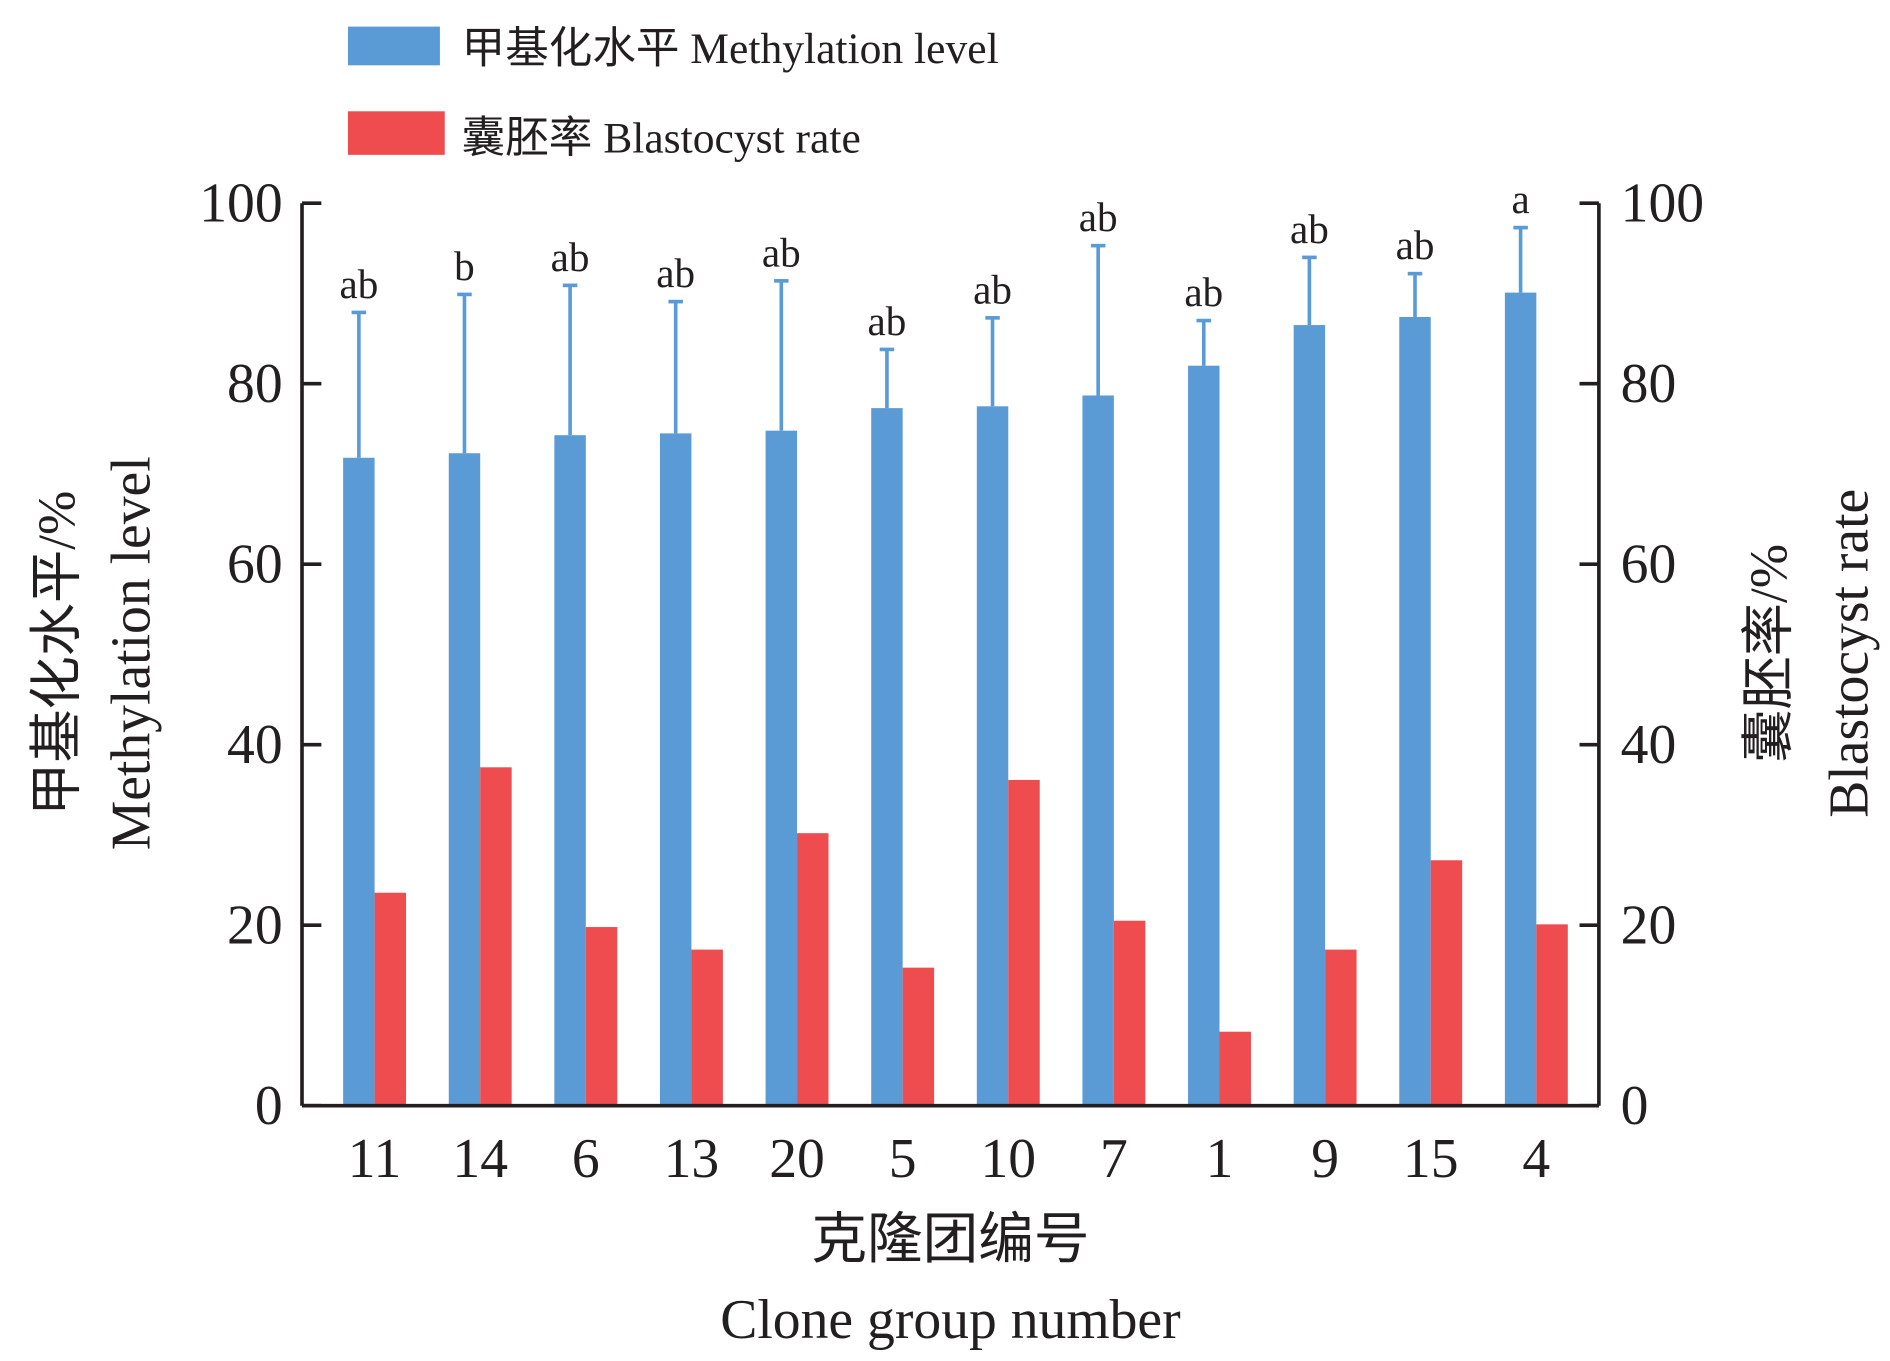 Image resolution: width=1890 pixels, height=1361 pixels. What do you see at coordinates (950, 1320) in the screenshot?
I see `x-label-en: Clone group number` at bounding box center [950, 1320].